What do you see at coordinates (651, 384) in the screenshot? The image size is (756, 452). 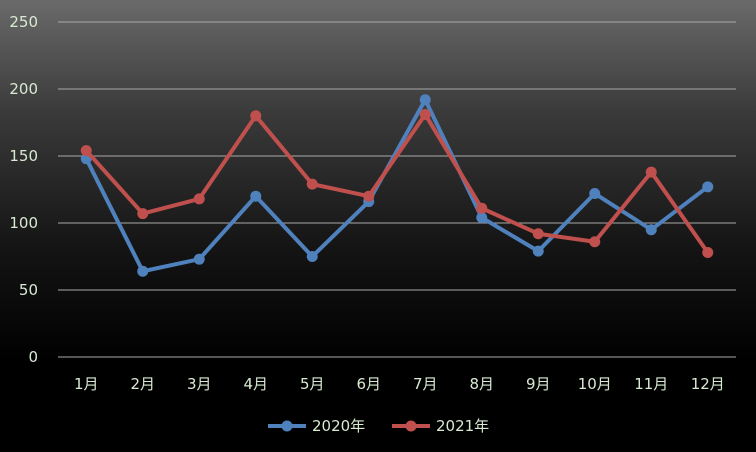 I see `x-tick-label: 11月` at bounding box center [651, 384].